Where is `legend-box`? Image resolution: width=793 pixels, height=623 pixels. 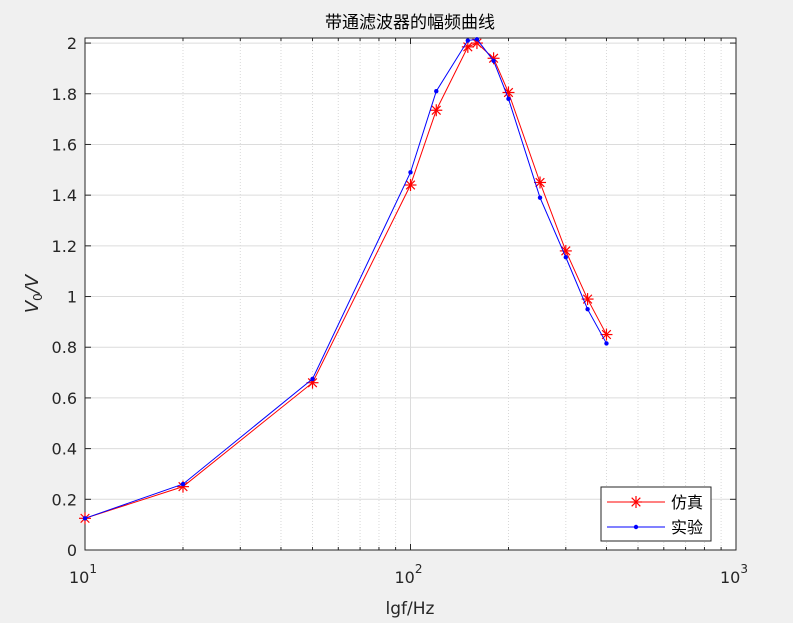 legend-box is located at coordinates (656, 514).